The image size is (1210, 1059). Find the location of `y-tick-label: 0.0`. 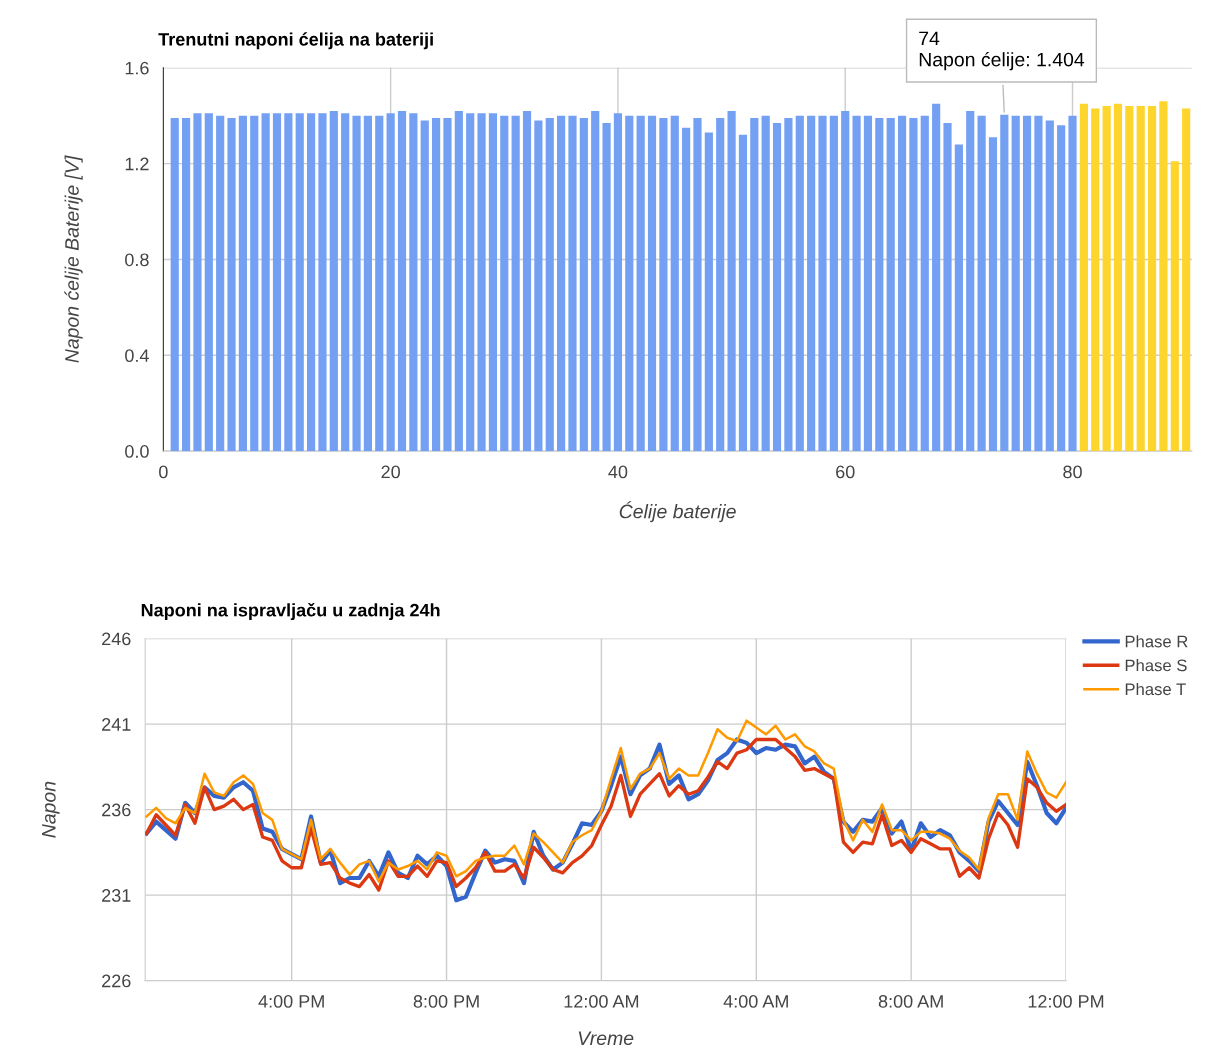

y-tick-label: 0.0 is located at coordinates (137, 451).